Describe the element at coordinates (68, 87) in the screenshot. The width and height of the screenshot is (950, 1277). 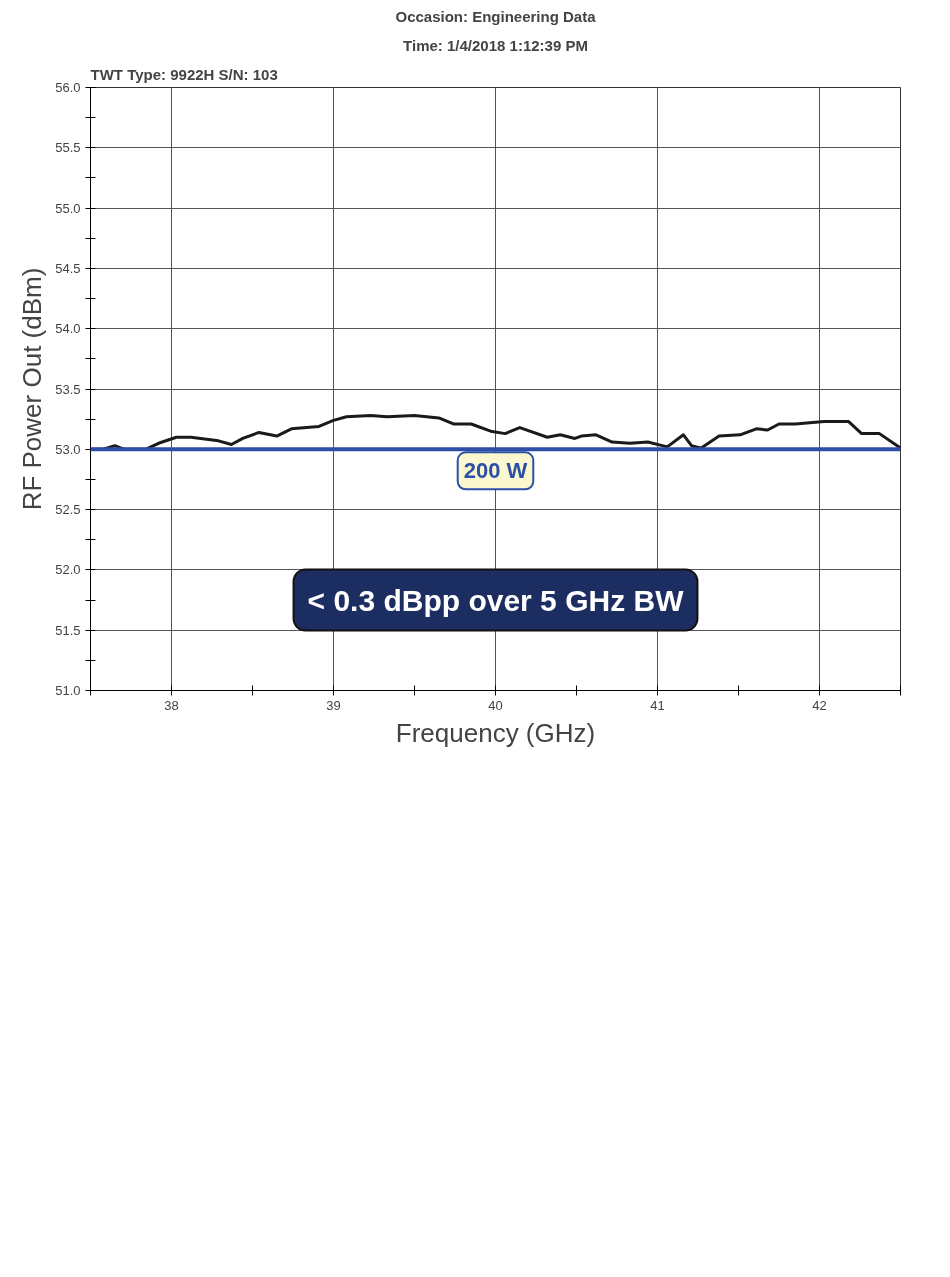
I see `y-tick-label: 56.0` at that location.